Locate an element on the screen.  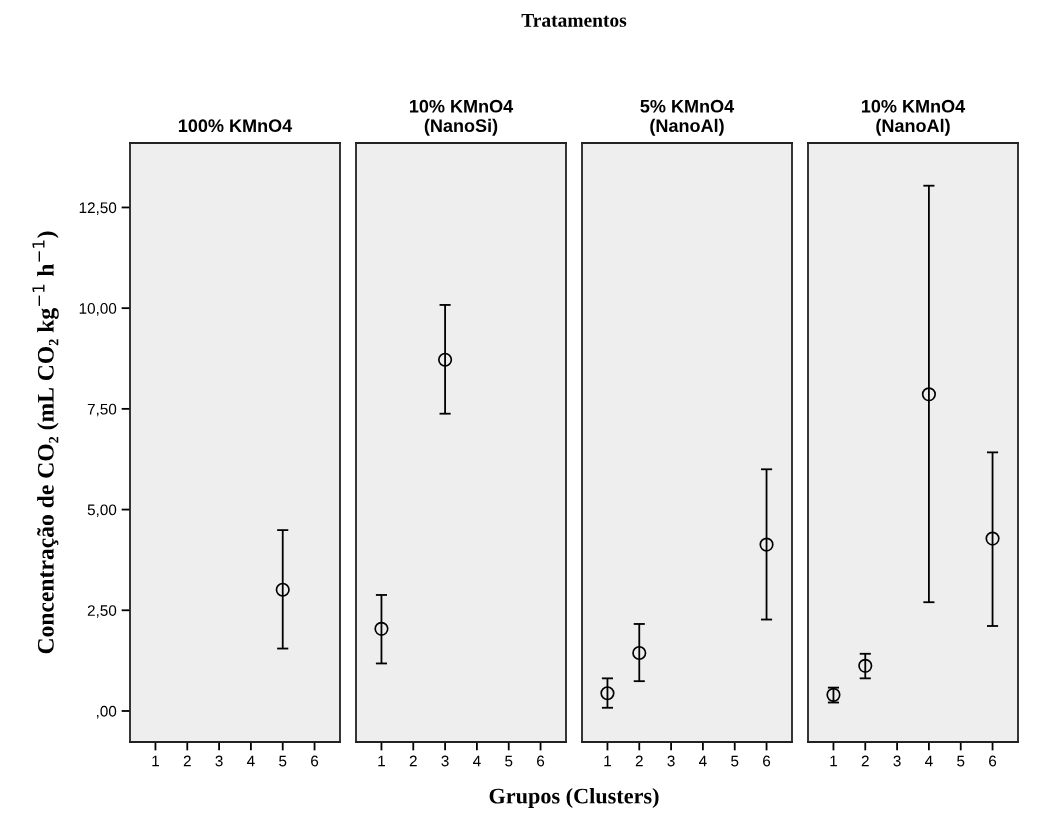
chart-title: 10% KMnO4 (NanoSi) is located at coordinates (461, 117).